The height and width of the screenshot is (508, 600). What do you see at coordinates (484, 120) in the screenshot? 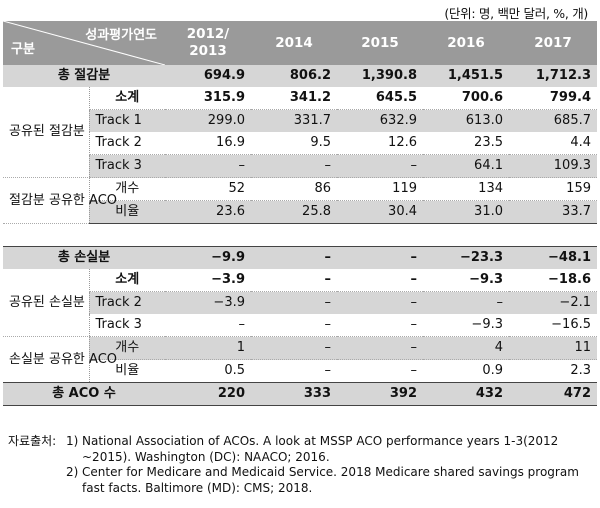
I see `cell: 613.0` at bounding box center [484, 120].